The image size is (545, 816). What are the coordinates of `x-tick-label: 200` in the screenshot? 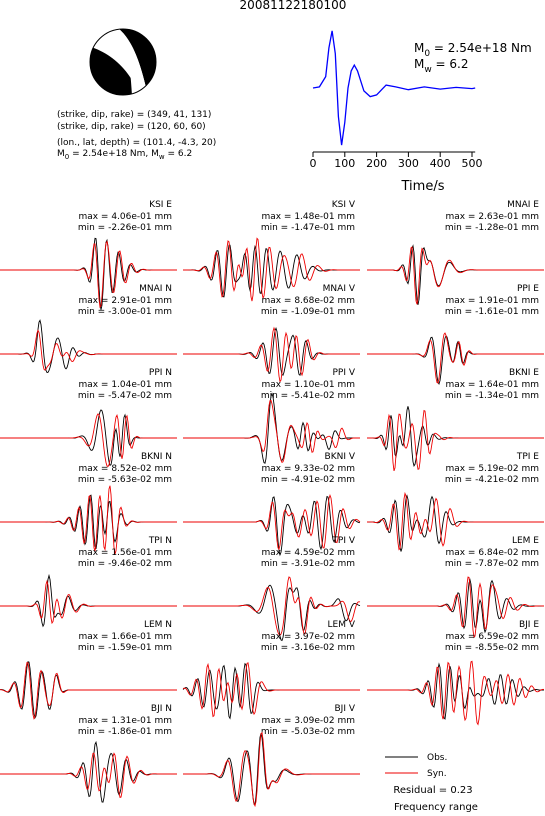 It's located at (376, 163).